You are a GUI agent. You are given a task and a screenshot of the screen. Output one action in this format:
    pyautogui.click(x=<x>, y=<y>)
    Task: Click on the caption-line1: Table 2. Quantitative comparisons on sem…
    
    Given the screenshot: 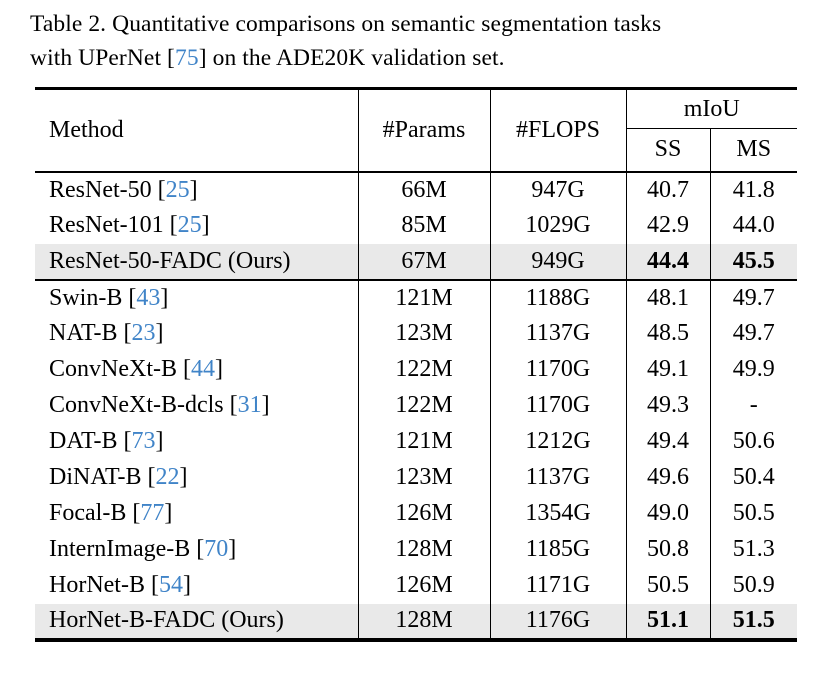 What is the action you would take?
    pyautogui.click(x=346, y=24)
    